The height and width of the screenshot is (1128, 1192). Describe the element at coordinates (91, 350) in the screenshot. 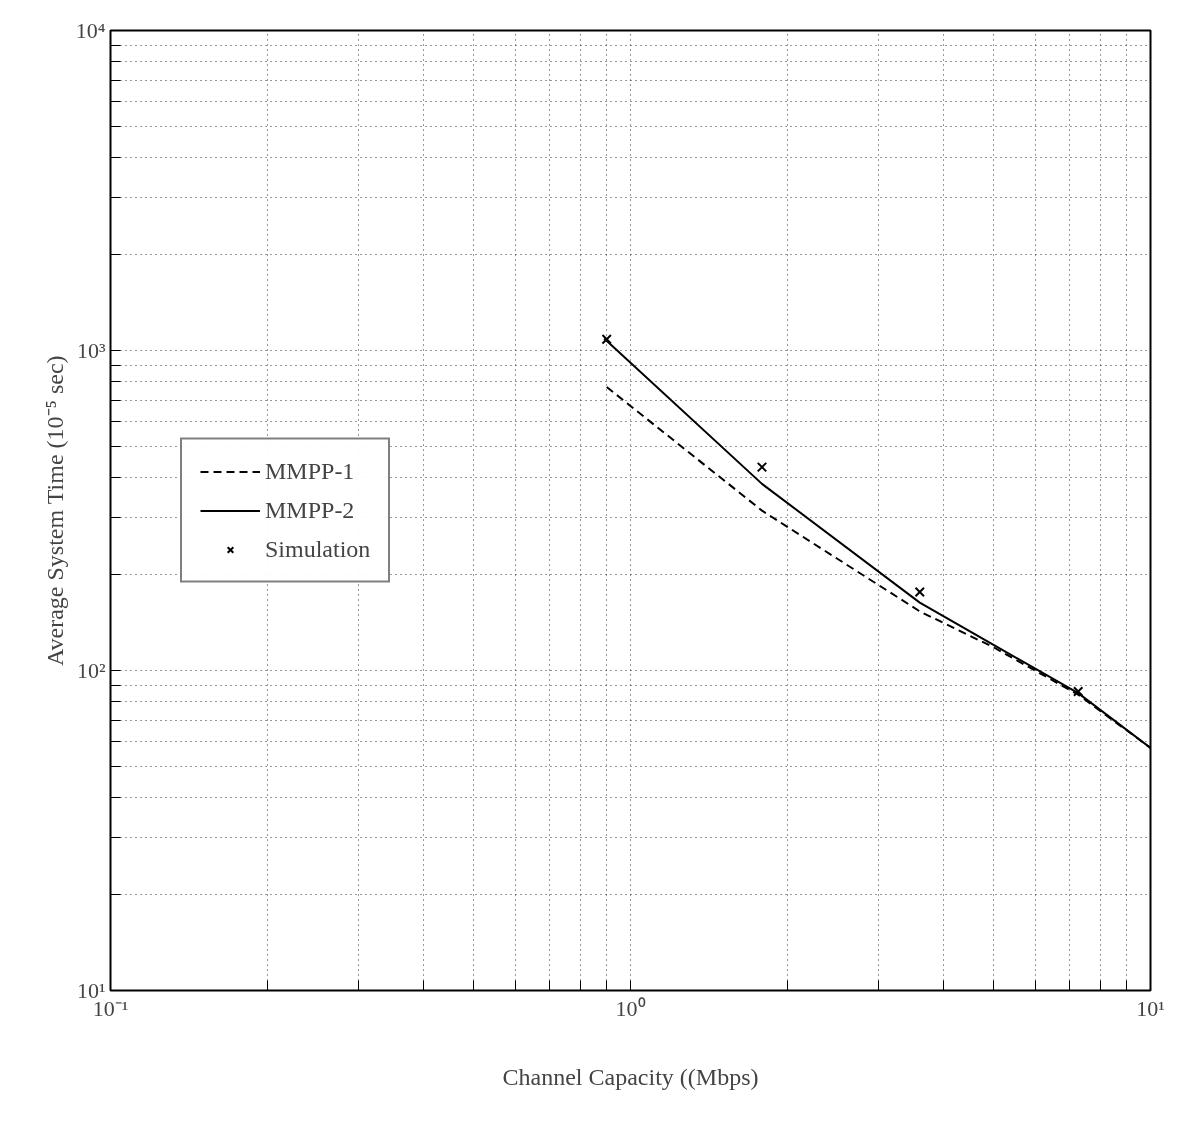

I see `y-tick-label: 10³` at that location.